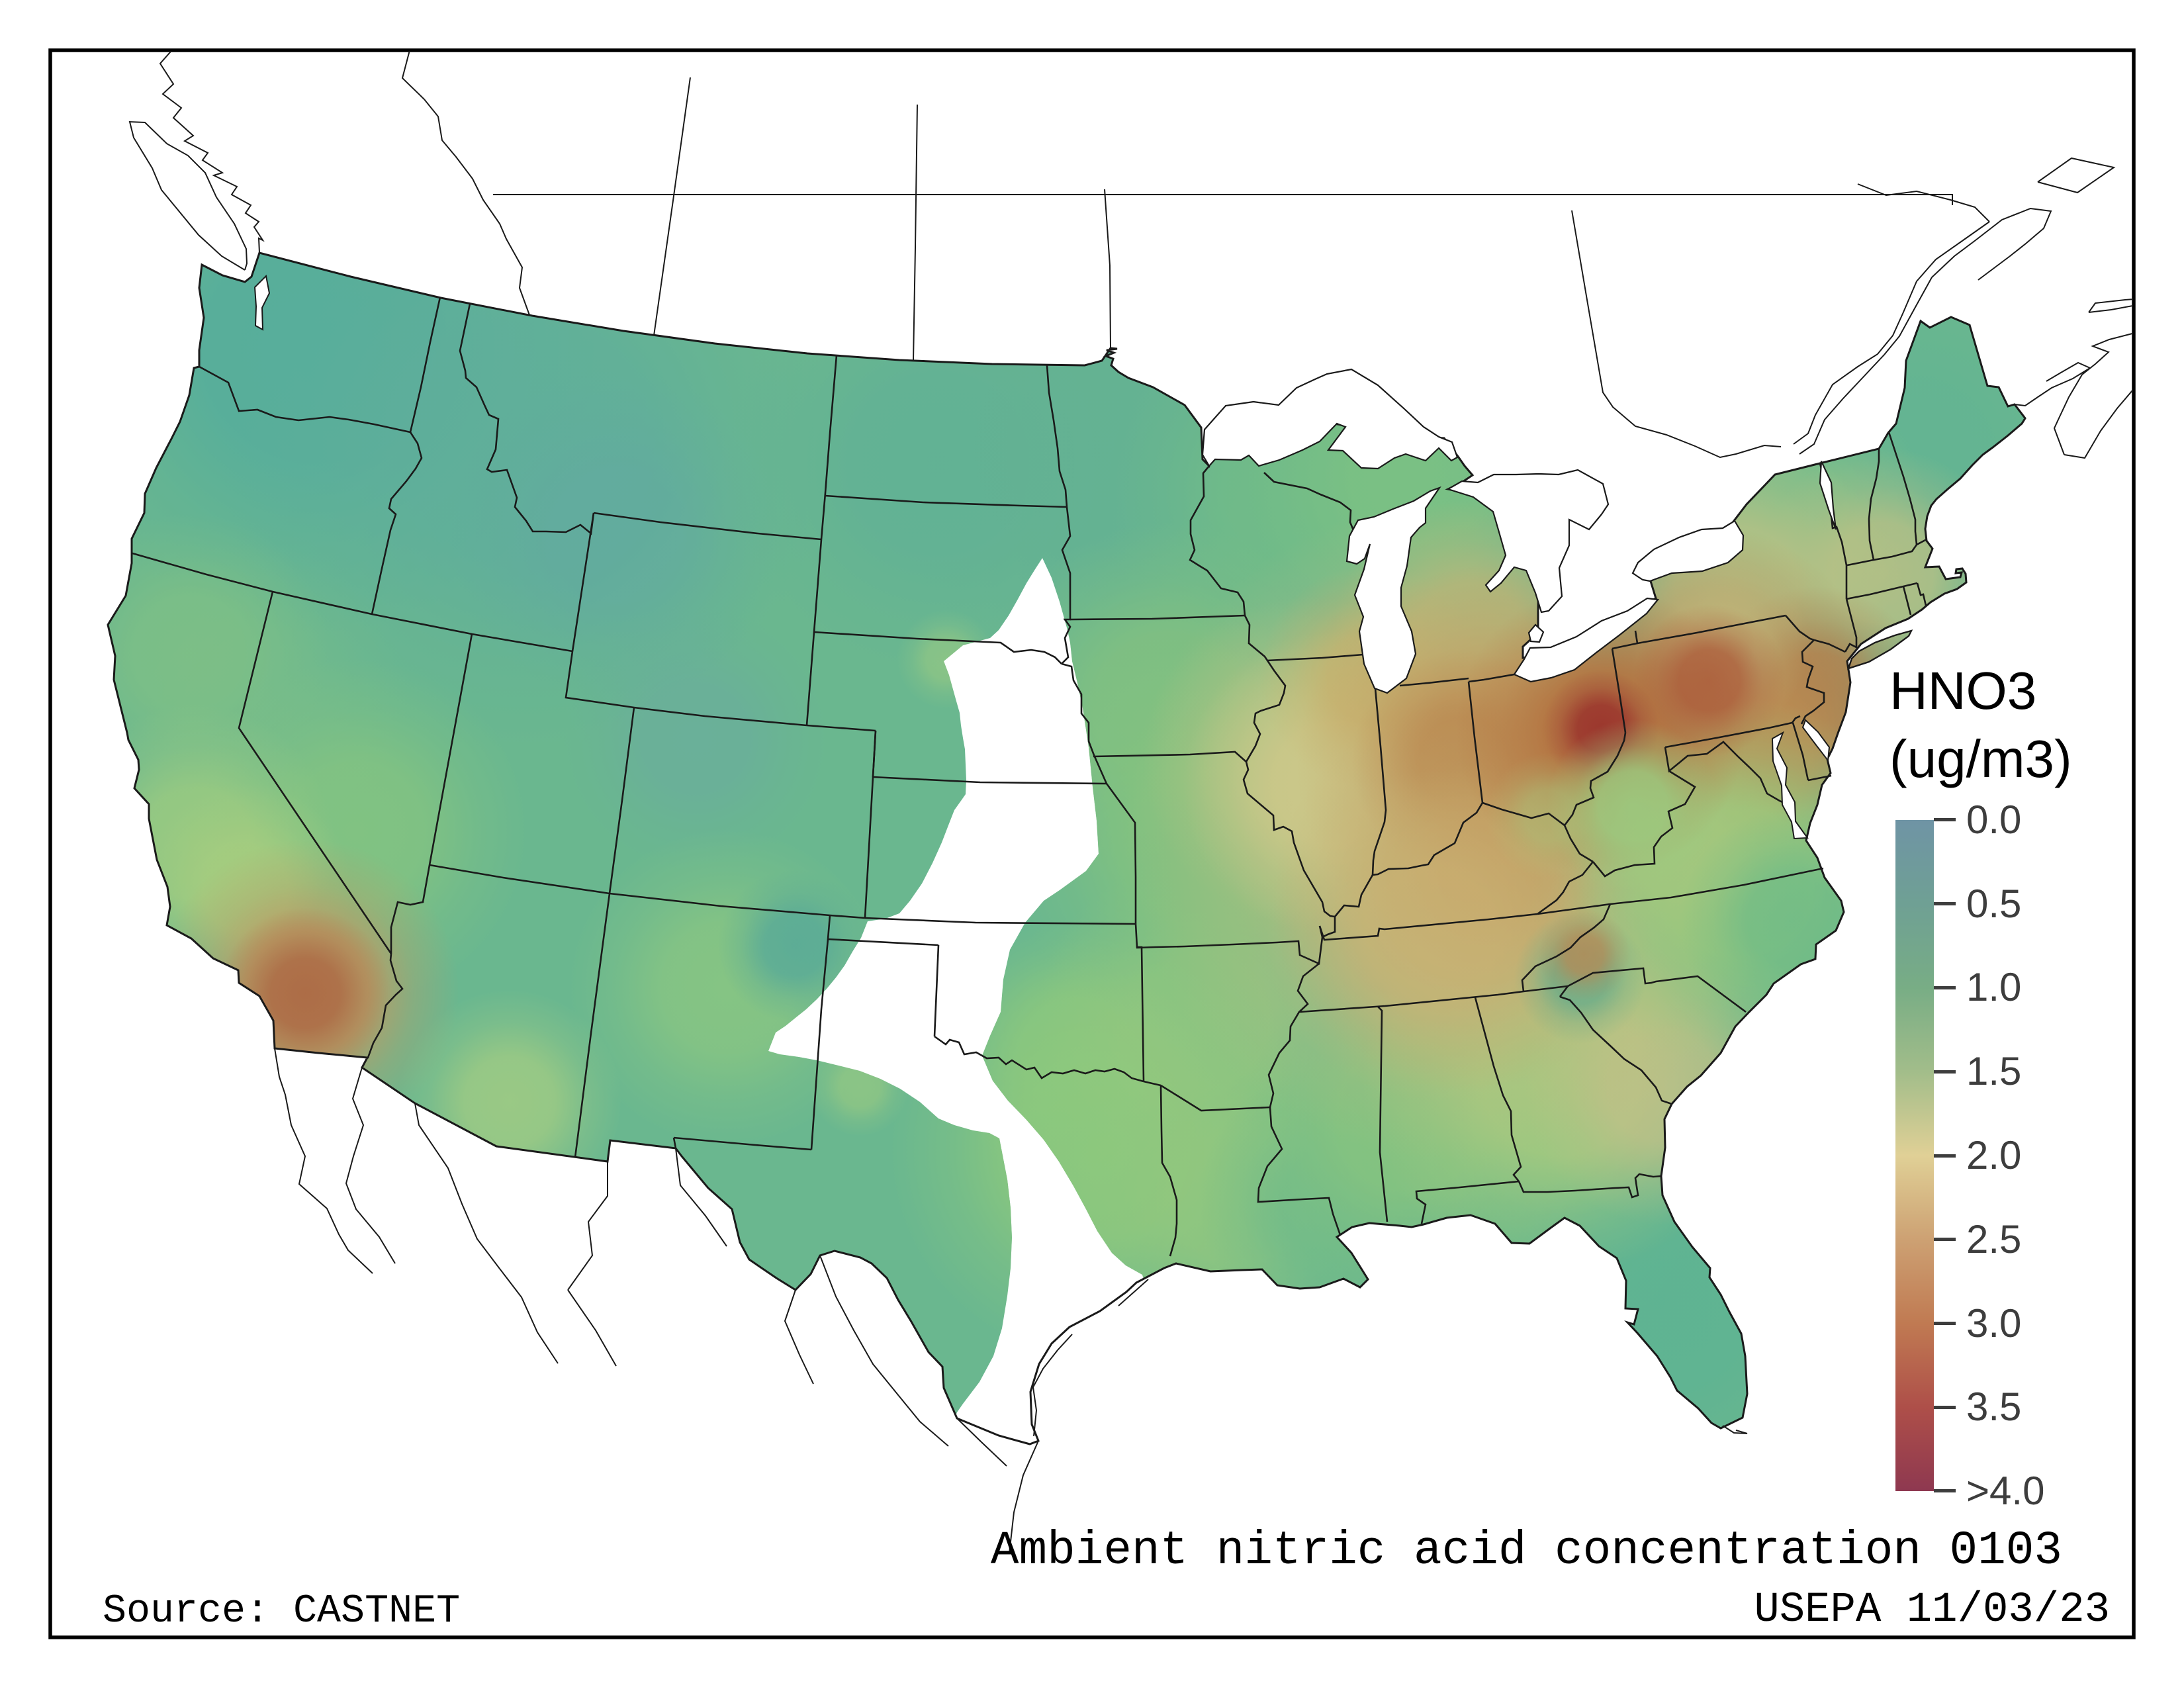 Image resolution: width=2184 pixels, height=1691 pixels. Describe the element at coordinates (1994, 1155) in the screenshot. I see `svg-text: 2.0` at that location.